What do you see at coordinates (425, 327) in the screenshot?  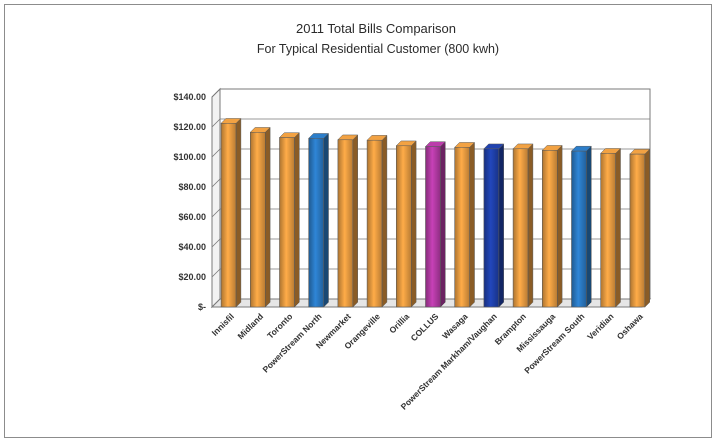 I see `x-tick-label: COLLUS` at bounding box center [425, 327].